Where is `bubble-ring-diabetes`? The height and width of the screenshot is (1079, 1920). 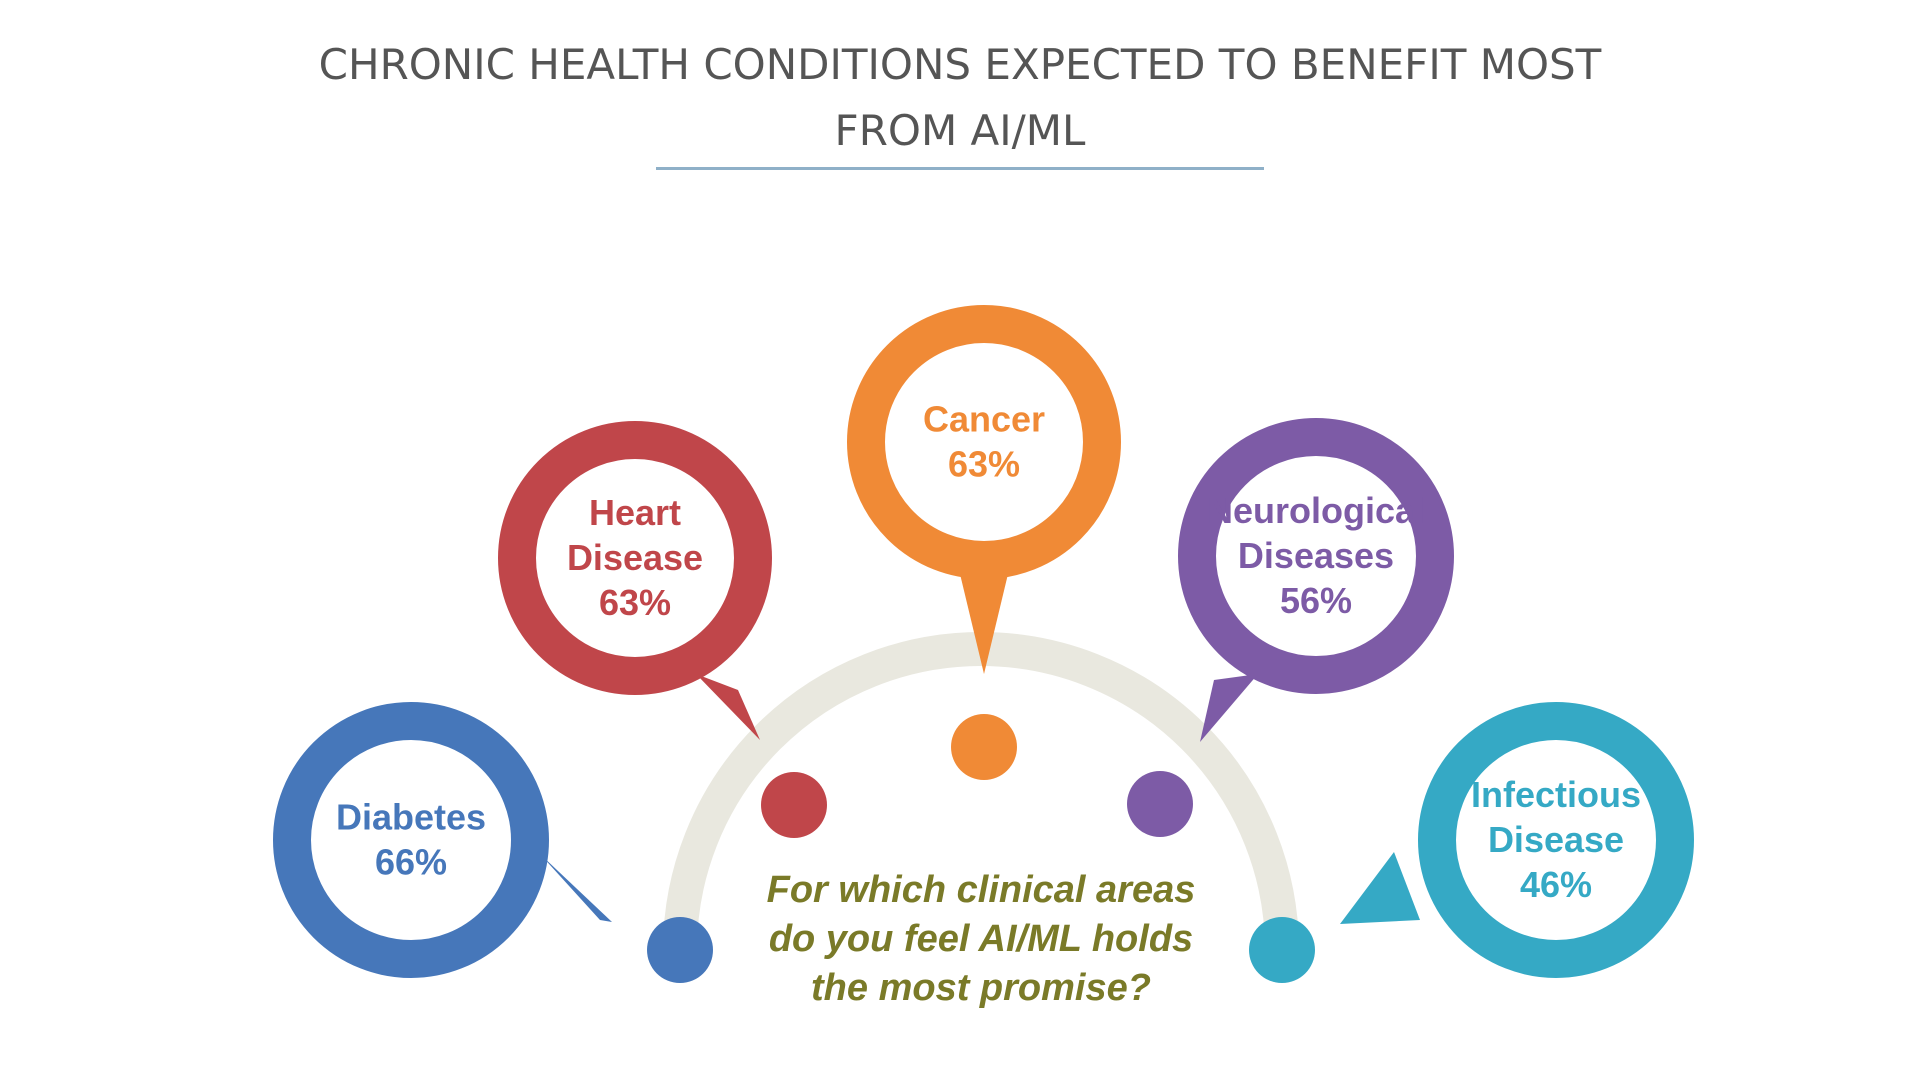 bubble-ring-diabetes is located at coordinates (411, 840).